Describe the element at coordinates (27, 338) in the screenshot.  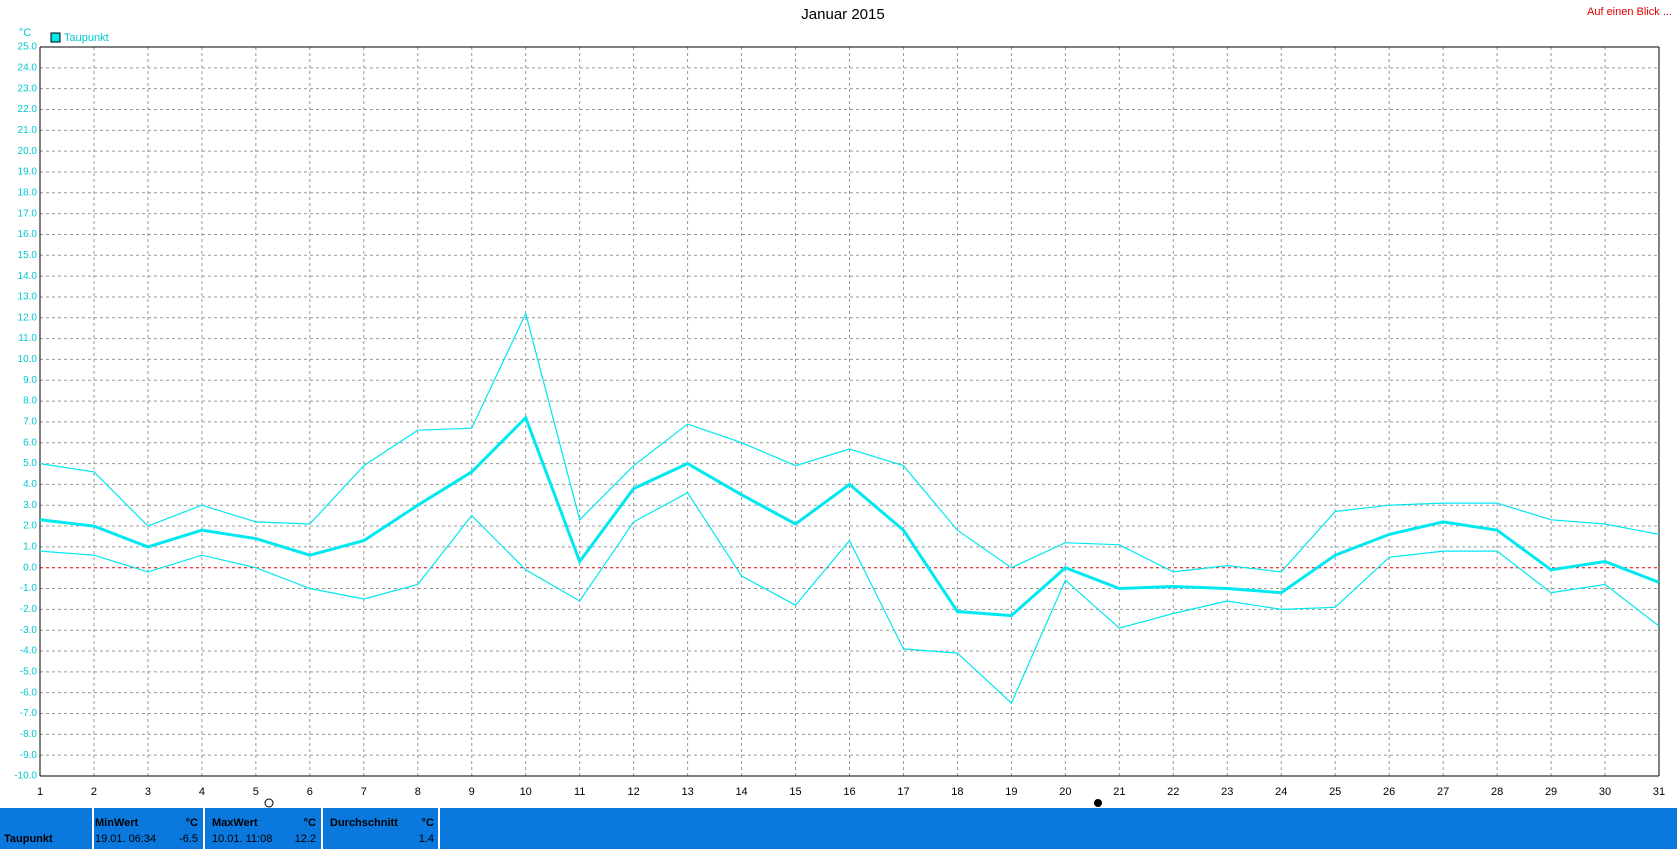
I see `y-tick-label: 11.0` at that location.